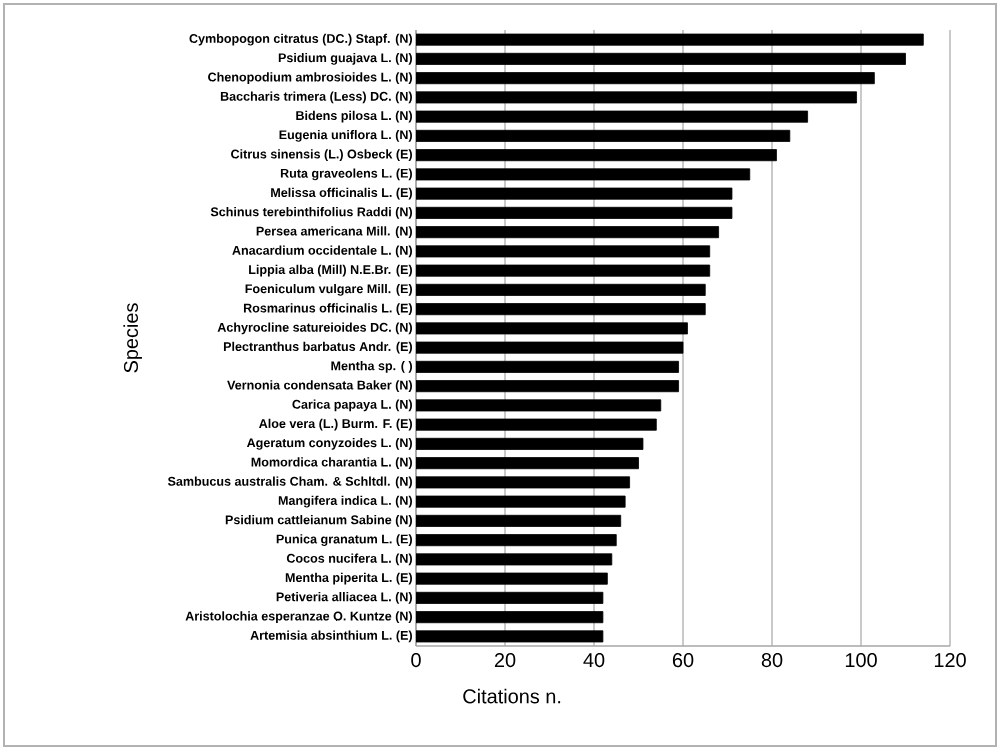 This screenshot has height=750, width=1000. I want to click on x-tick-label: 40, so click(594, 660).